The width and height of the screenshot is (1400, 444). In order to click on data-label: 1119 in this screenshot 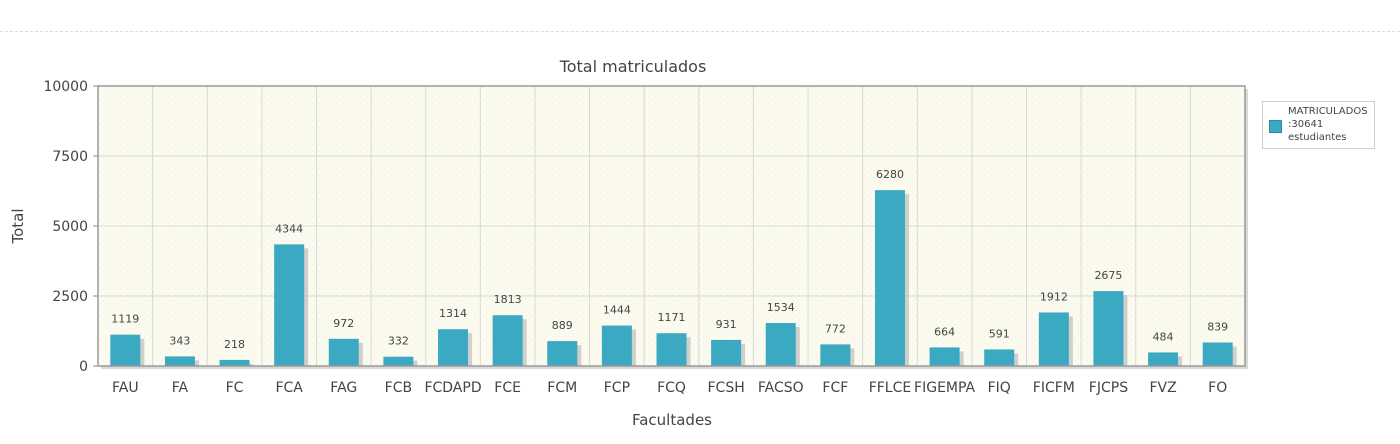, I will do `click(125, 319)`.